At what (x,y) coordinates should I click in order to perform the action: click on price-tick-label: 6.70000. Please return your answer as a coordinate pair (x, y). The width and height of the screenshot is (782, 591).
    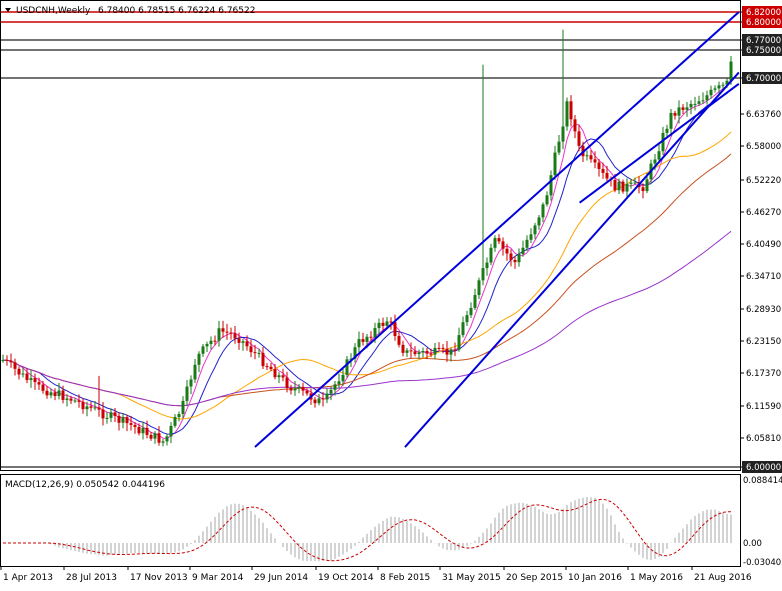
    Looking at the image, I should click on (763, 79).